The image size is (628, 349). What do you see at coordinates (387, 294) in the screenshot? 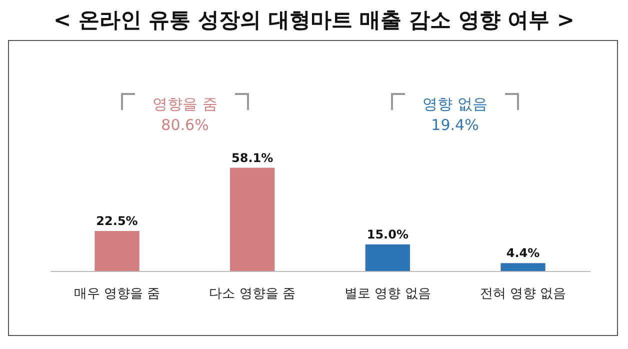
I see `x-tick-label: 별로 영향 없음` at bounding box center [387, 294].